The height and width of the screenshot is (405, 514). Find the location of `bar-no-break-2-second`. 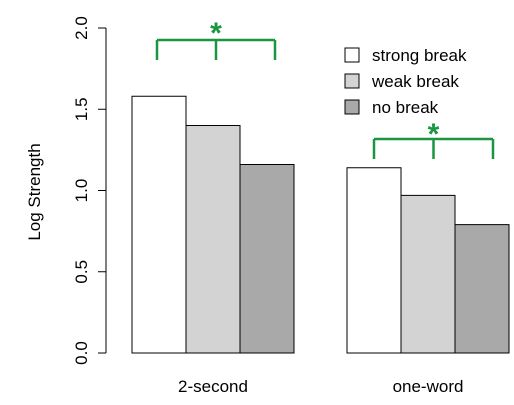

bar-no-break-2-second is located at coordinates (267, 259).